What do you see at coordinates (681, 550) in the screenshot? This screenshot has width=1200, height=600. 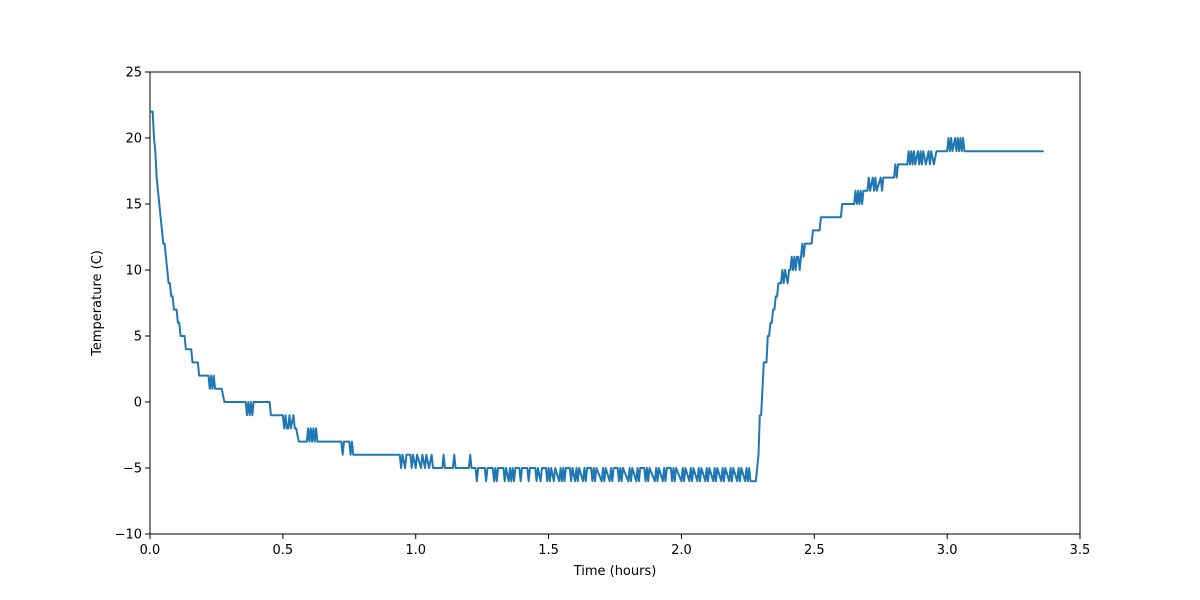 I see `x-tick-label: 2.0` at bounding box center [681, 550].